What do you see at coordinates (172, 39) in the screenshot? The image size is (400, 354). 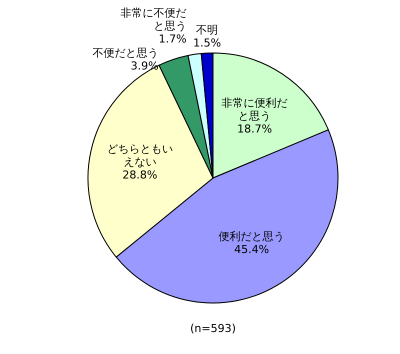 I see `data-label: 1.7%` at bounding box center [172, 39].